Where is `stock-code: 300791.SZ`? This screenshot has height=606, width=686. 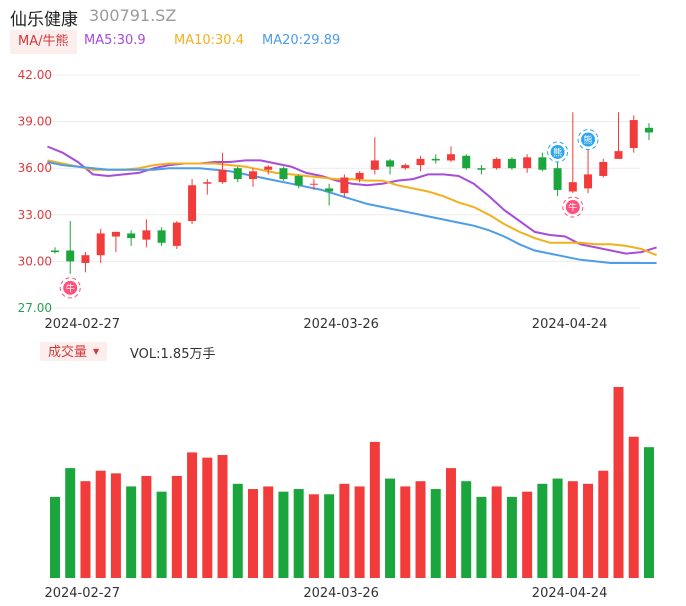 stock-code: 300791.SZ is located at coordinates (133, 15).